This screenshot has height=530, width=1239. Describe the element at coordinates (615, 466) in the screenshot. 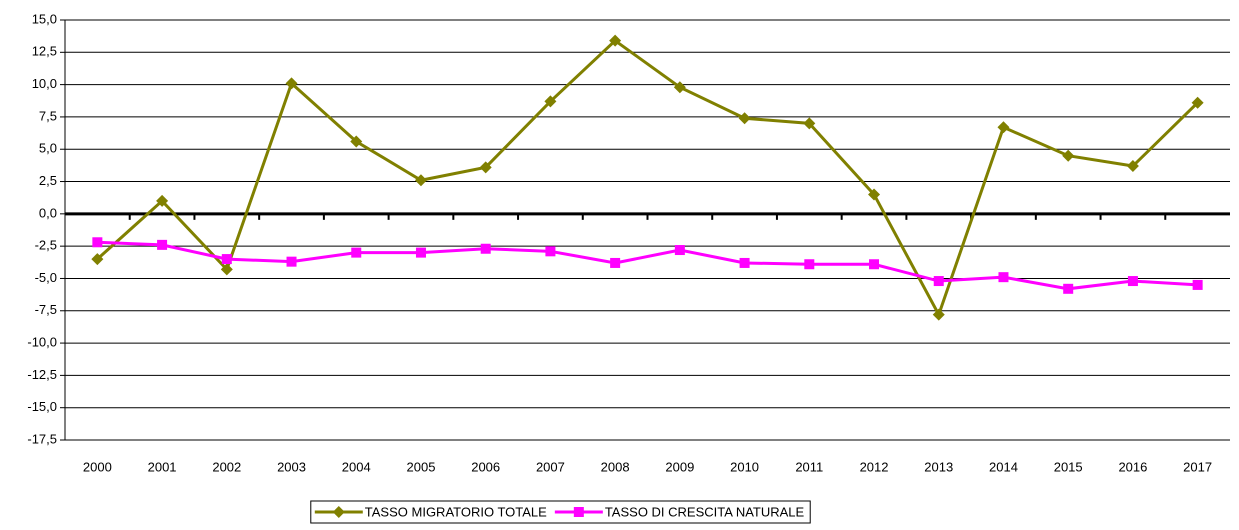

I see `x-tick-label: 2008` at that location.